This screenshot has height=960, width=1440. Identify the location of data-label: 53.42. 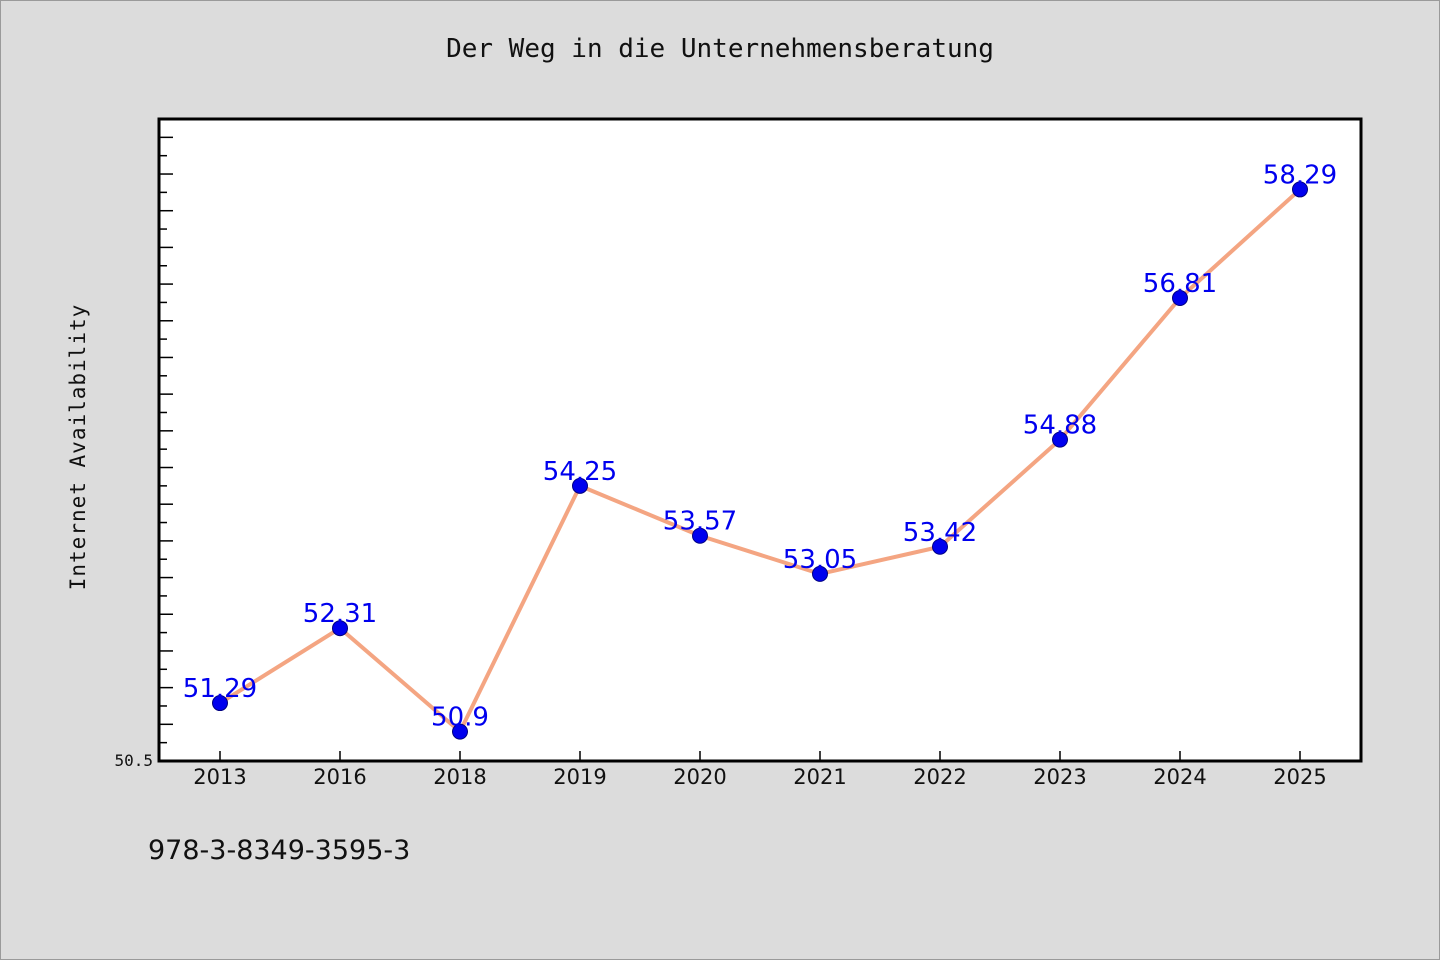
(940, 533).